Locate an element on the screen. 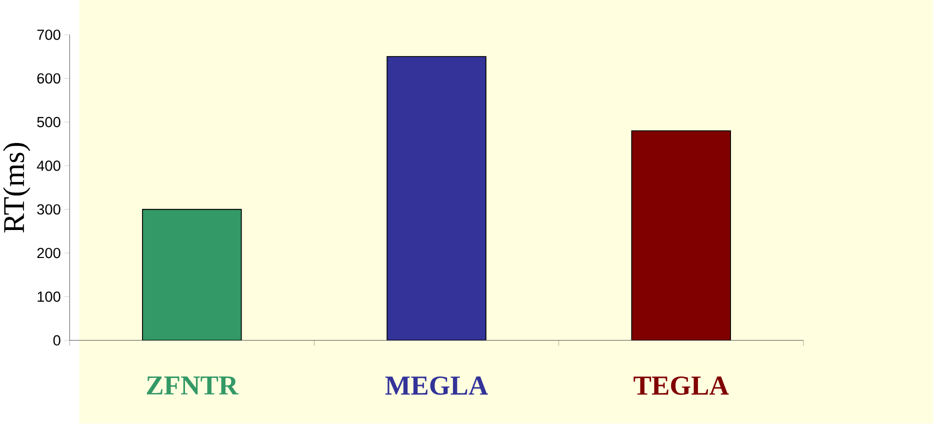 The height and width of the screenshot is (424, 933). y-tick-label: 400 is located at coordinates (48, 166).